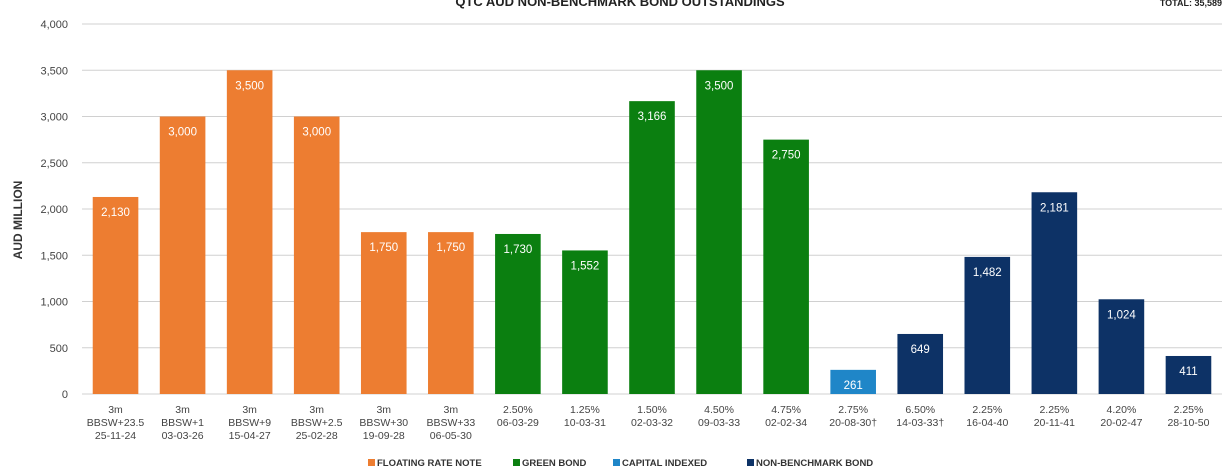  Describe the element at coordinates (249, 423) in the screenshot. I see `x-tick-label: BBSW+9` at that location.